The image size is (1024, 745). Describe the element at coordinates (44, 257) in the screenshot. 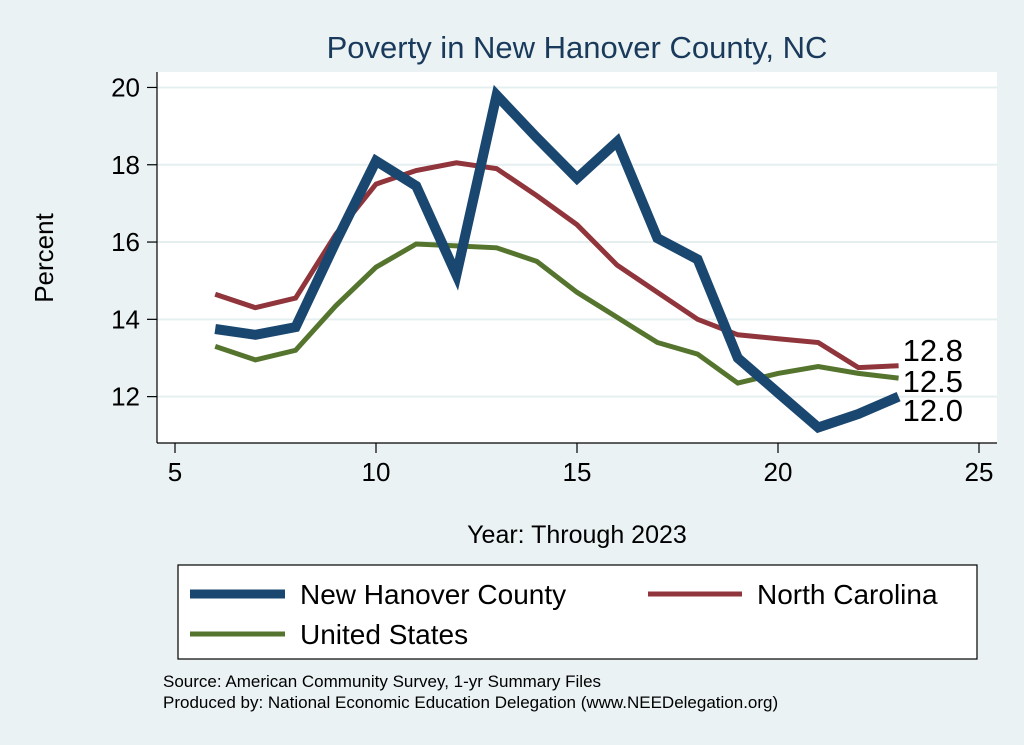

I see `y-axis-label: Percent` at that location.